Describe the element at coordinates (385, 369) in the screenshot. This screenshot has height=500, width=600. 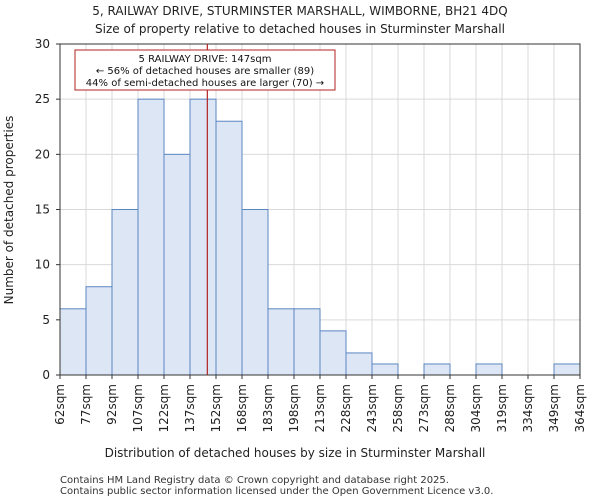
I see `bar-243sqm` at that location.